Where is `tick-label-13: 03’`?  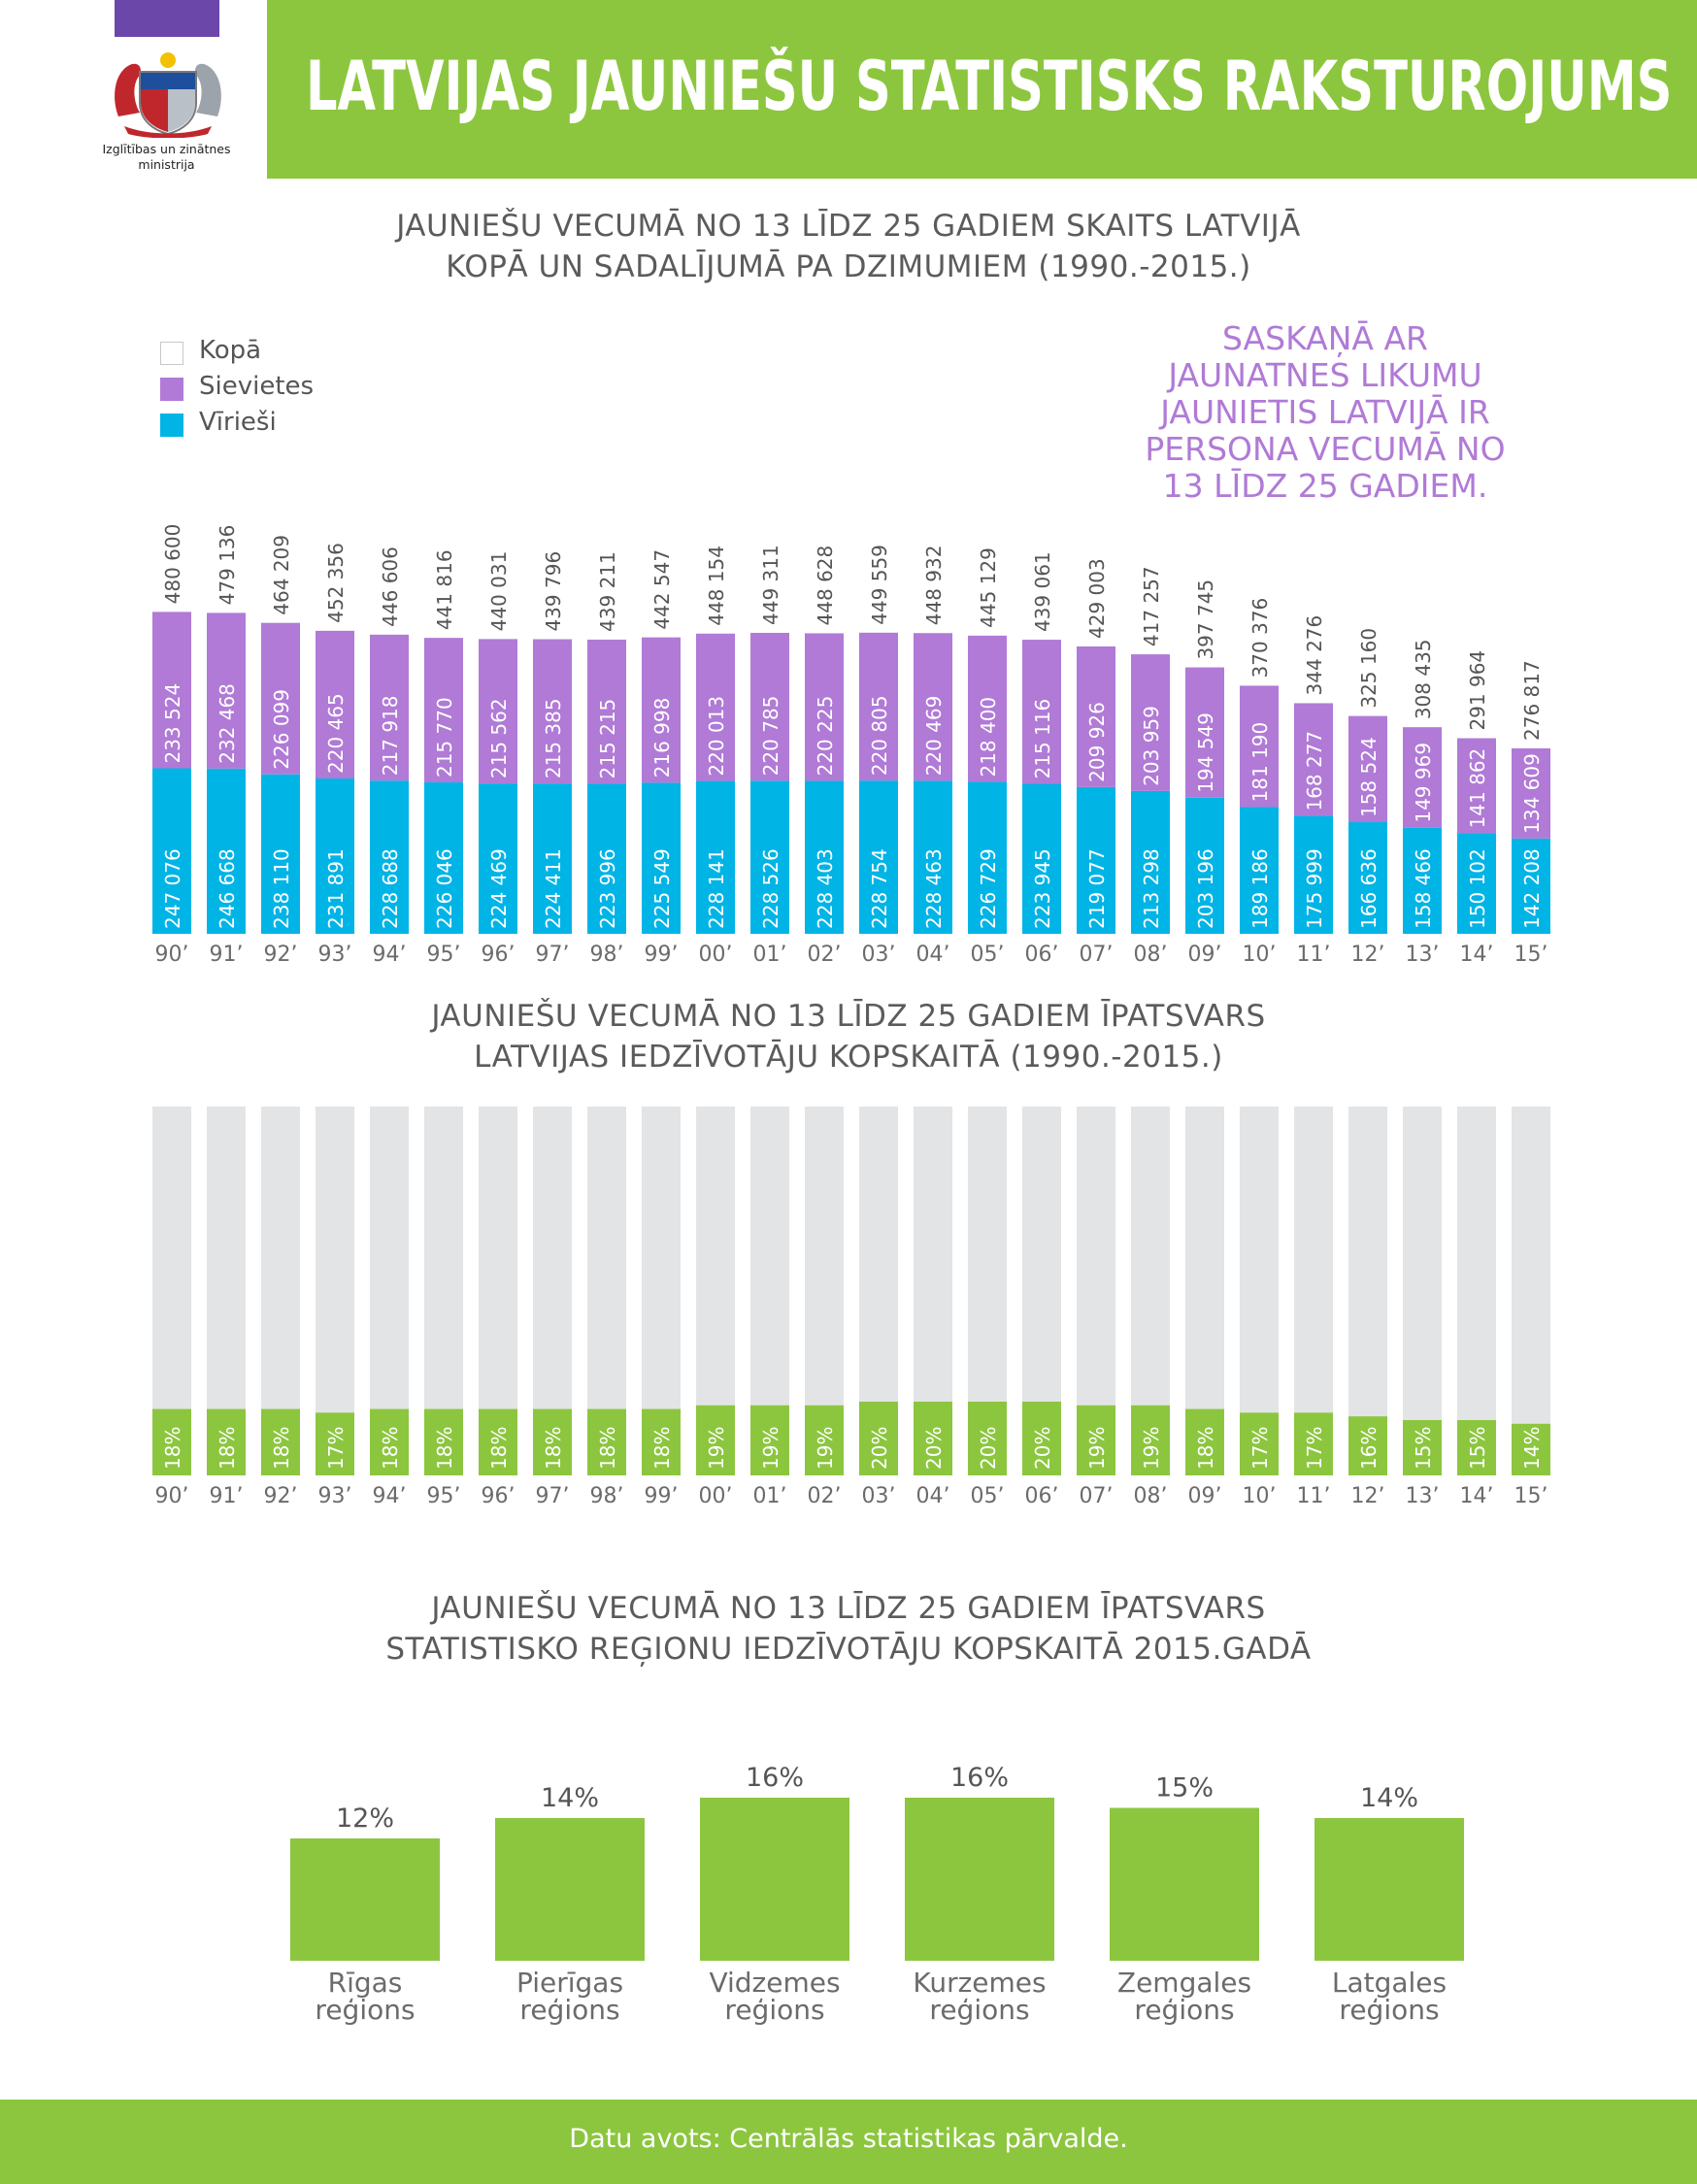
tick-label-13: 03’ is located at coordinates (879, 955).